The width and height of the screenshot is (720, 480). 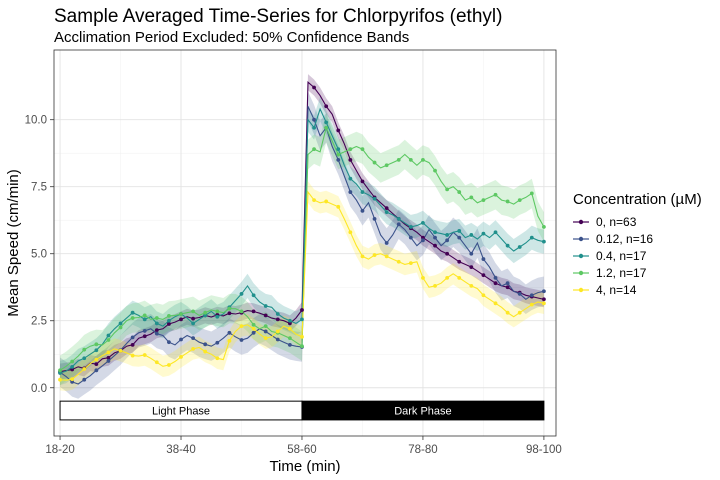 What do you see at coordinates (422, 450) in the screenshot?
I see `x-tick-label: 78-80` at bounding box center [422, 450].